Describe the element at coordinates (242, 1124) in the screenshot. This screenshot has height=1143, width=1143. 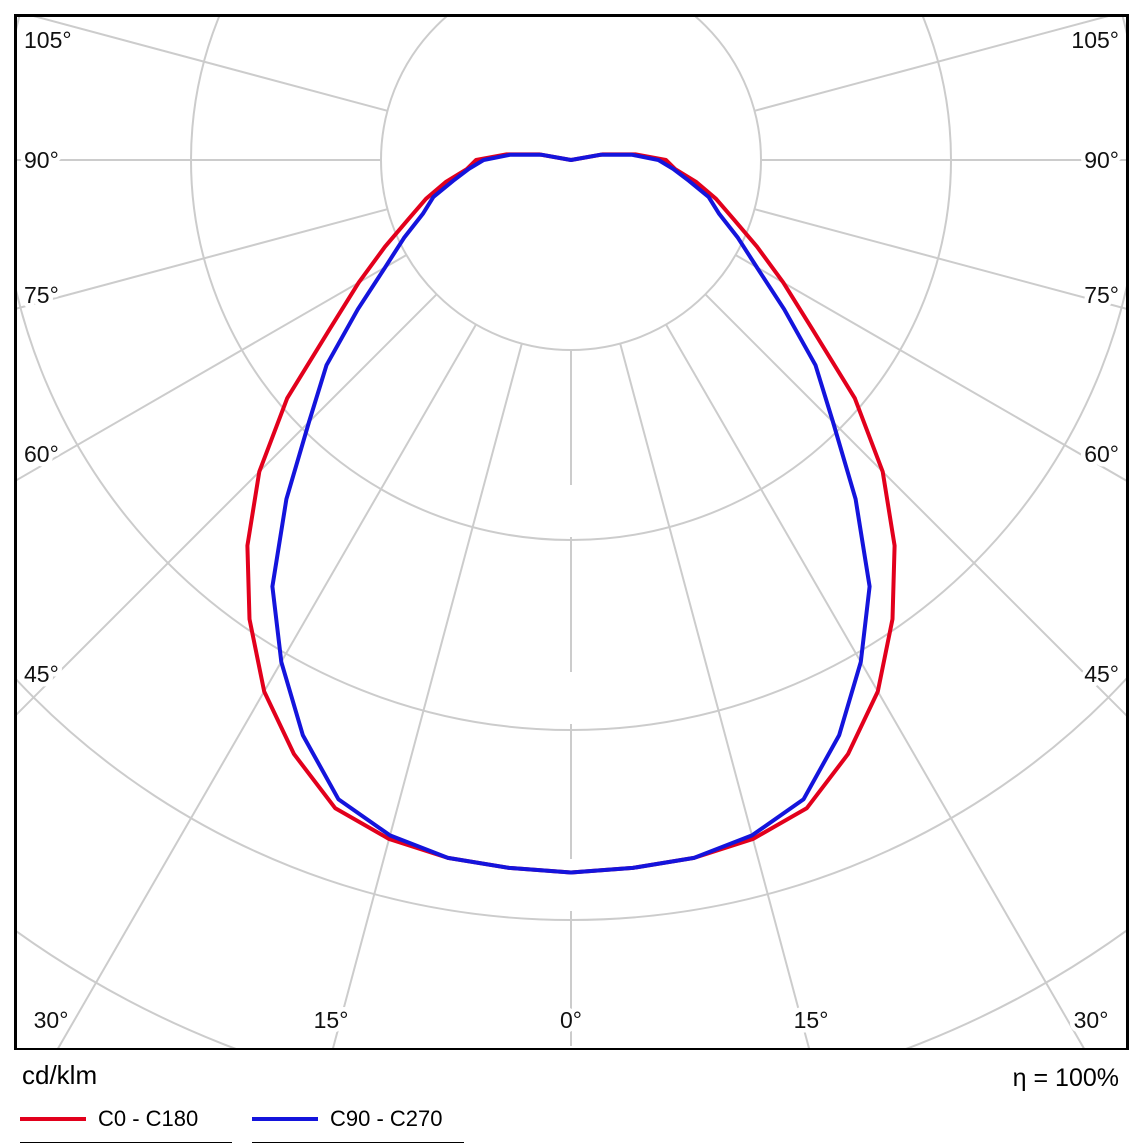
I see `legend: C0 - C180 C90 - C270` at that location.